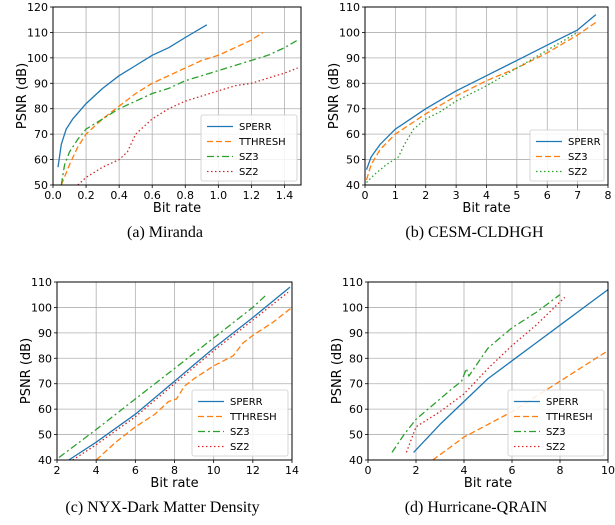 The width and height of the screenshot is (615, 525). I want to click on x-tick-label: 14, so click(292, 470).